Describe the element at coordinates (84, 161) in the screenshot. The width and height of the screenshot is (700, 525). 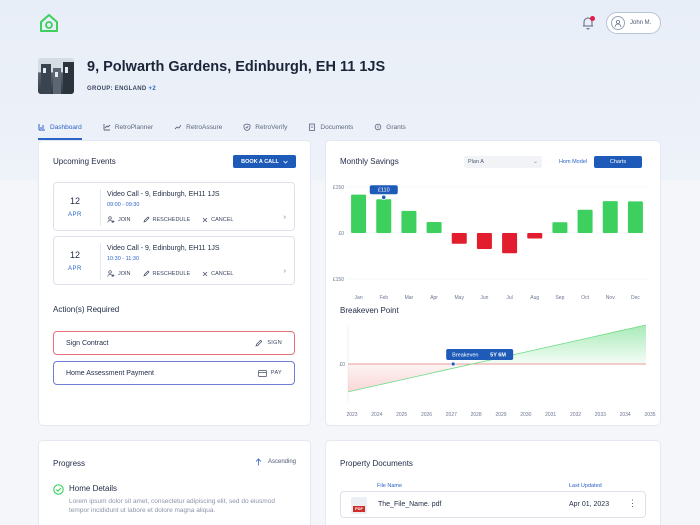
I see `events-title: Upcoming Events` at that location.